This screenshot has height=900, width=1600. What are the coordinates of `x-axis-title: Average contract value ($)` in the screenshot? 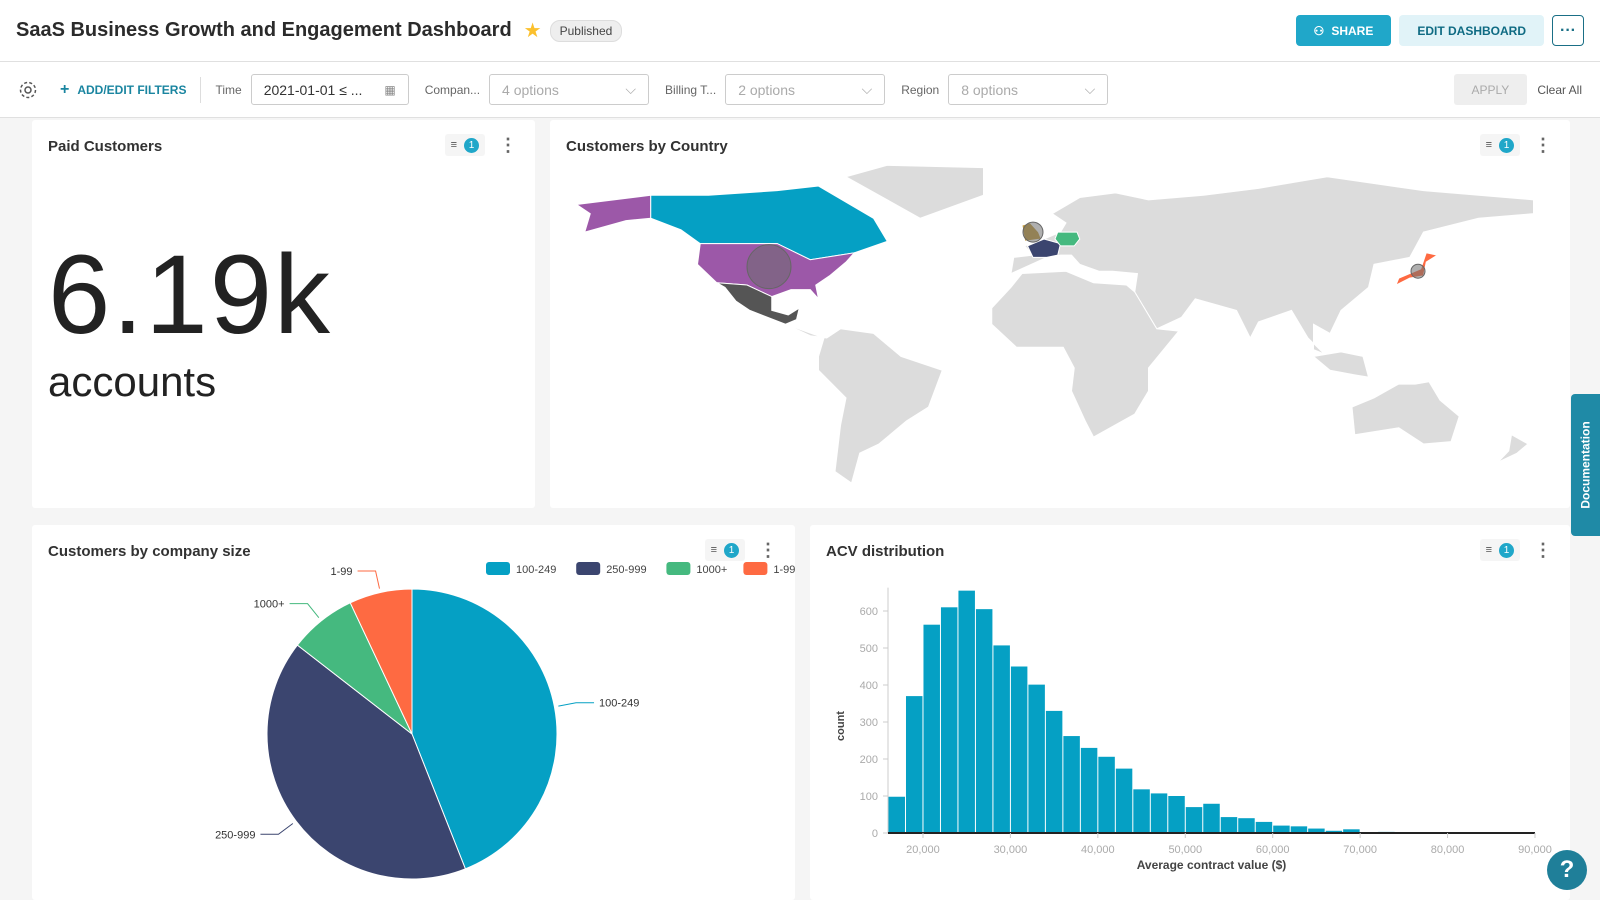 It's located at (1212, 865).